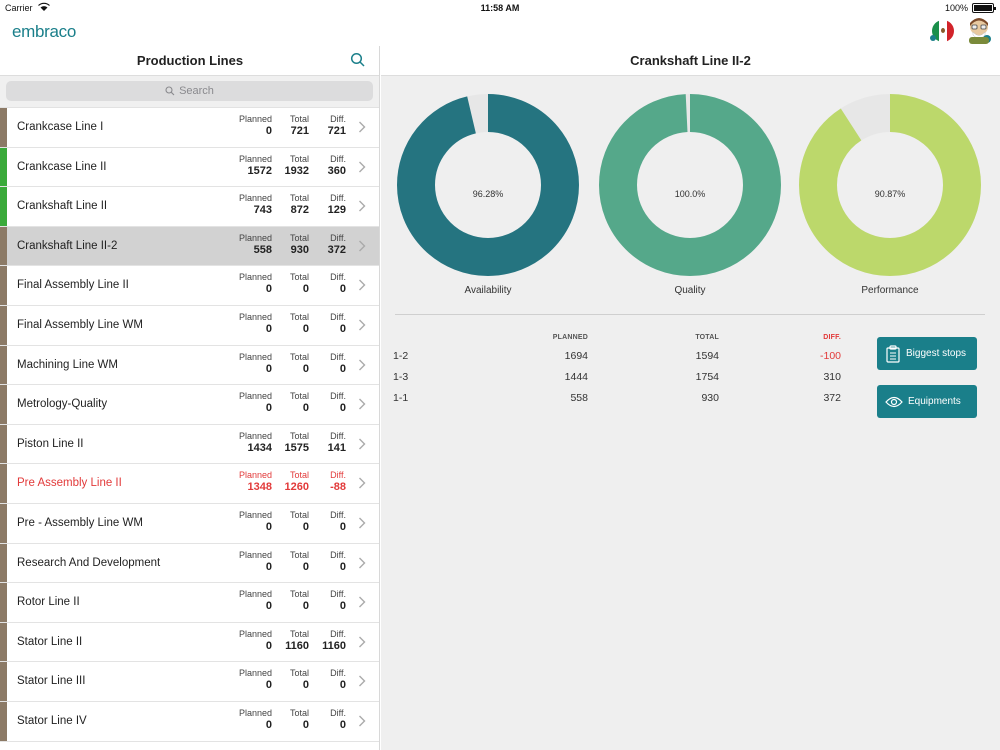 The width and height of the screenshot is (1000, 750). I want to click on diff-column: Diff. 372, so click(337, 244).